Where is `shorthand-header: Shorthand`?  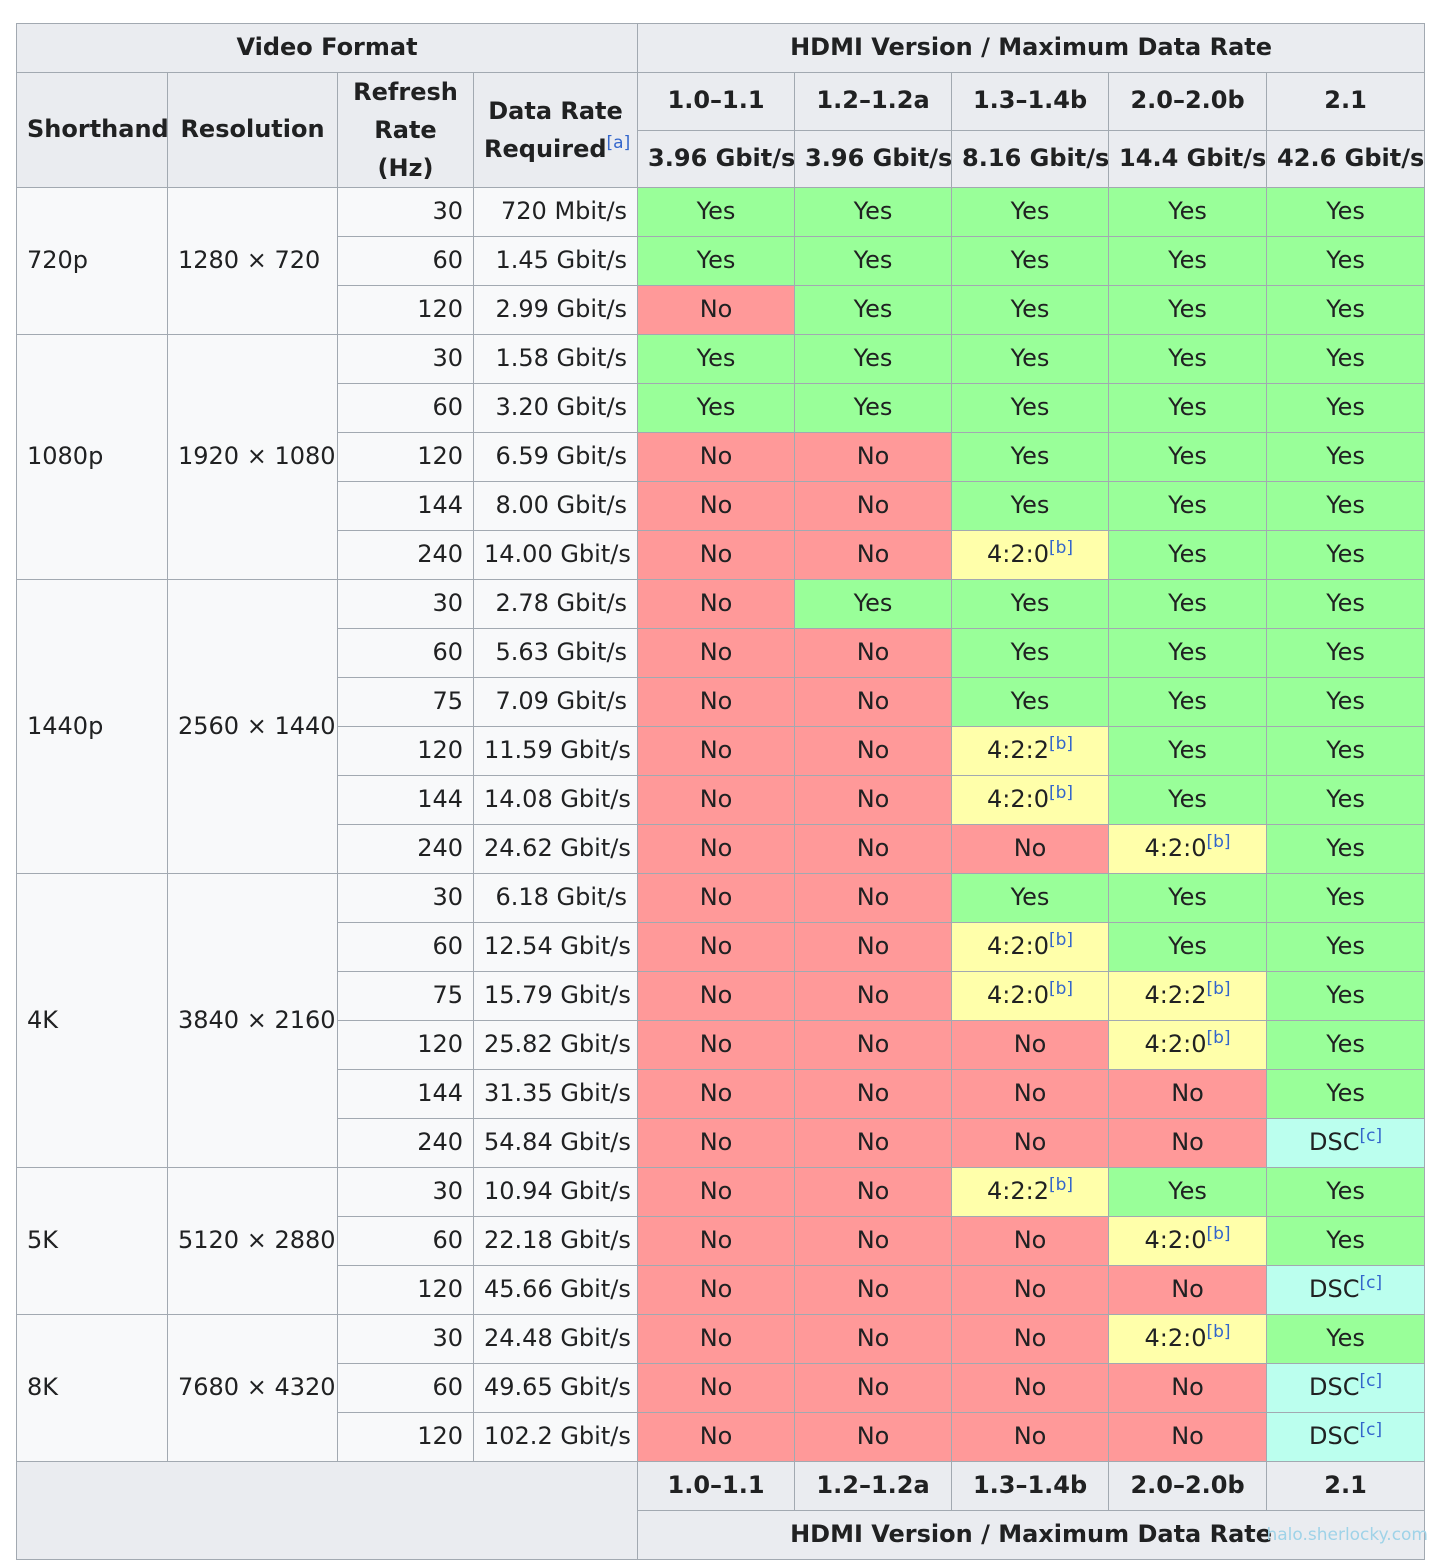 shorthand-header: Shorthand is located at coordinates (92, 130).